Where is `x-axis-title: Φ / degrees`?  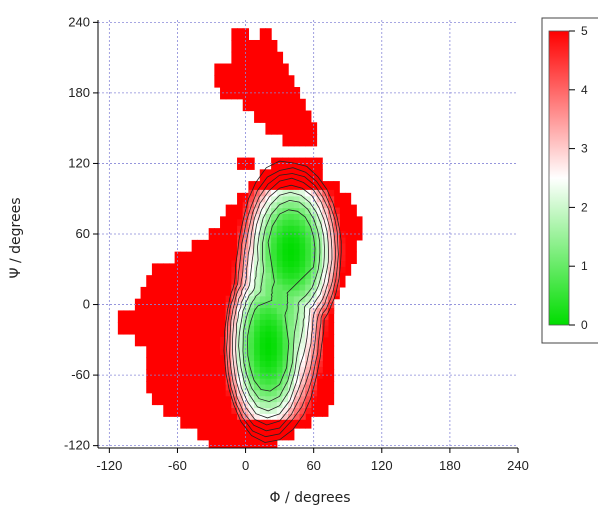 x-axis-title: Φ / degrees is located at coordinates (310, 498).